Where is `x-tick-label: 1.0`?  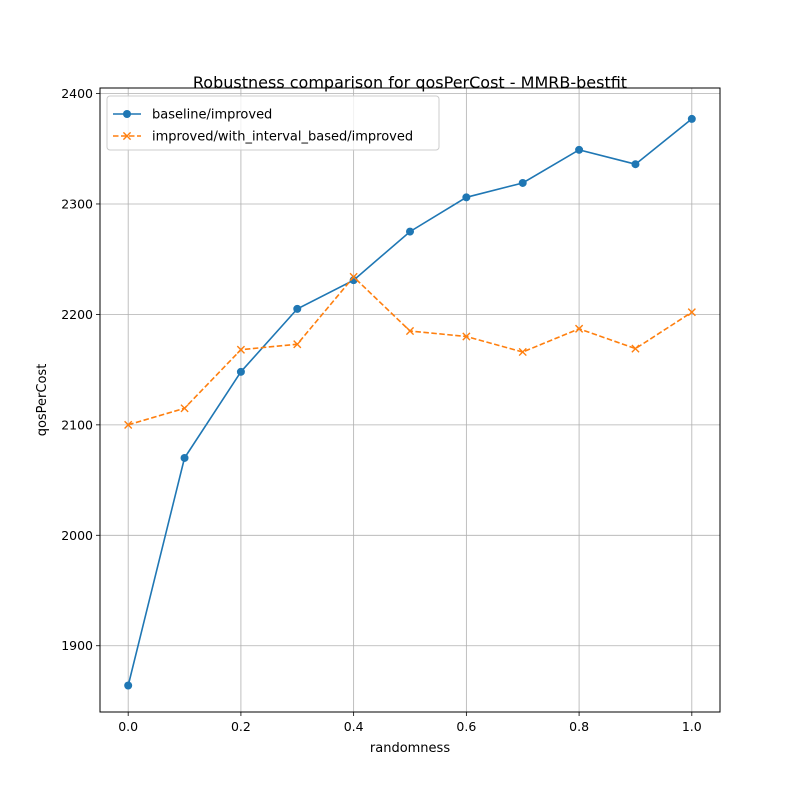
x-tick-label: 1.0 is located at coordinates (692, 726).